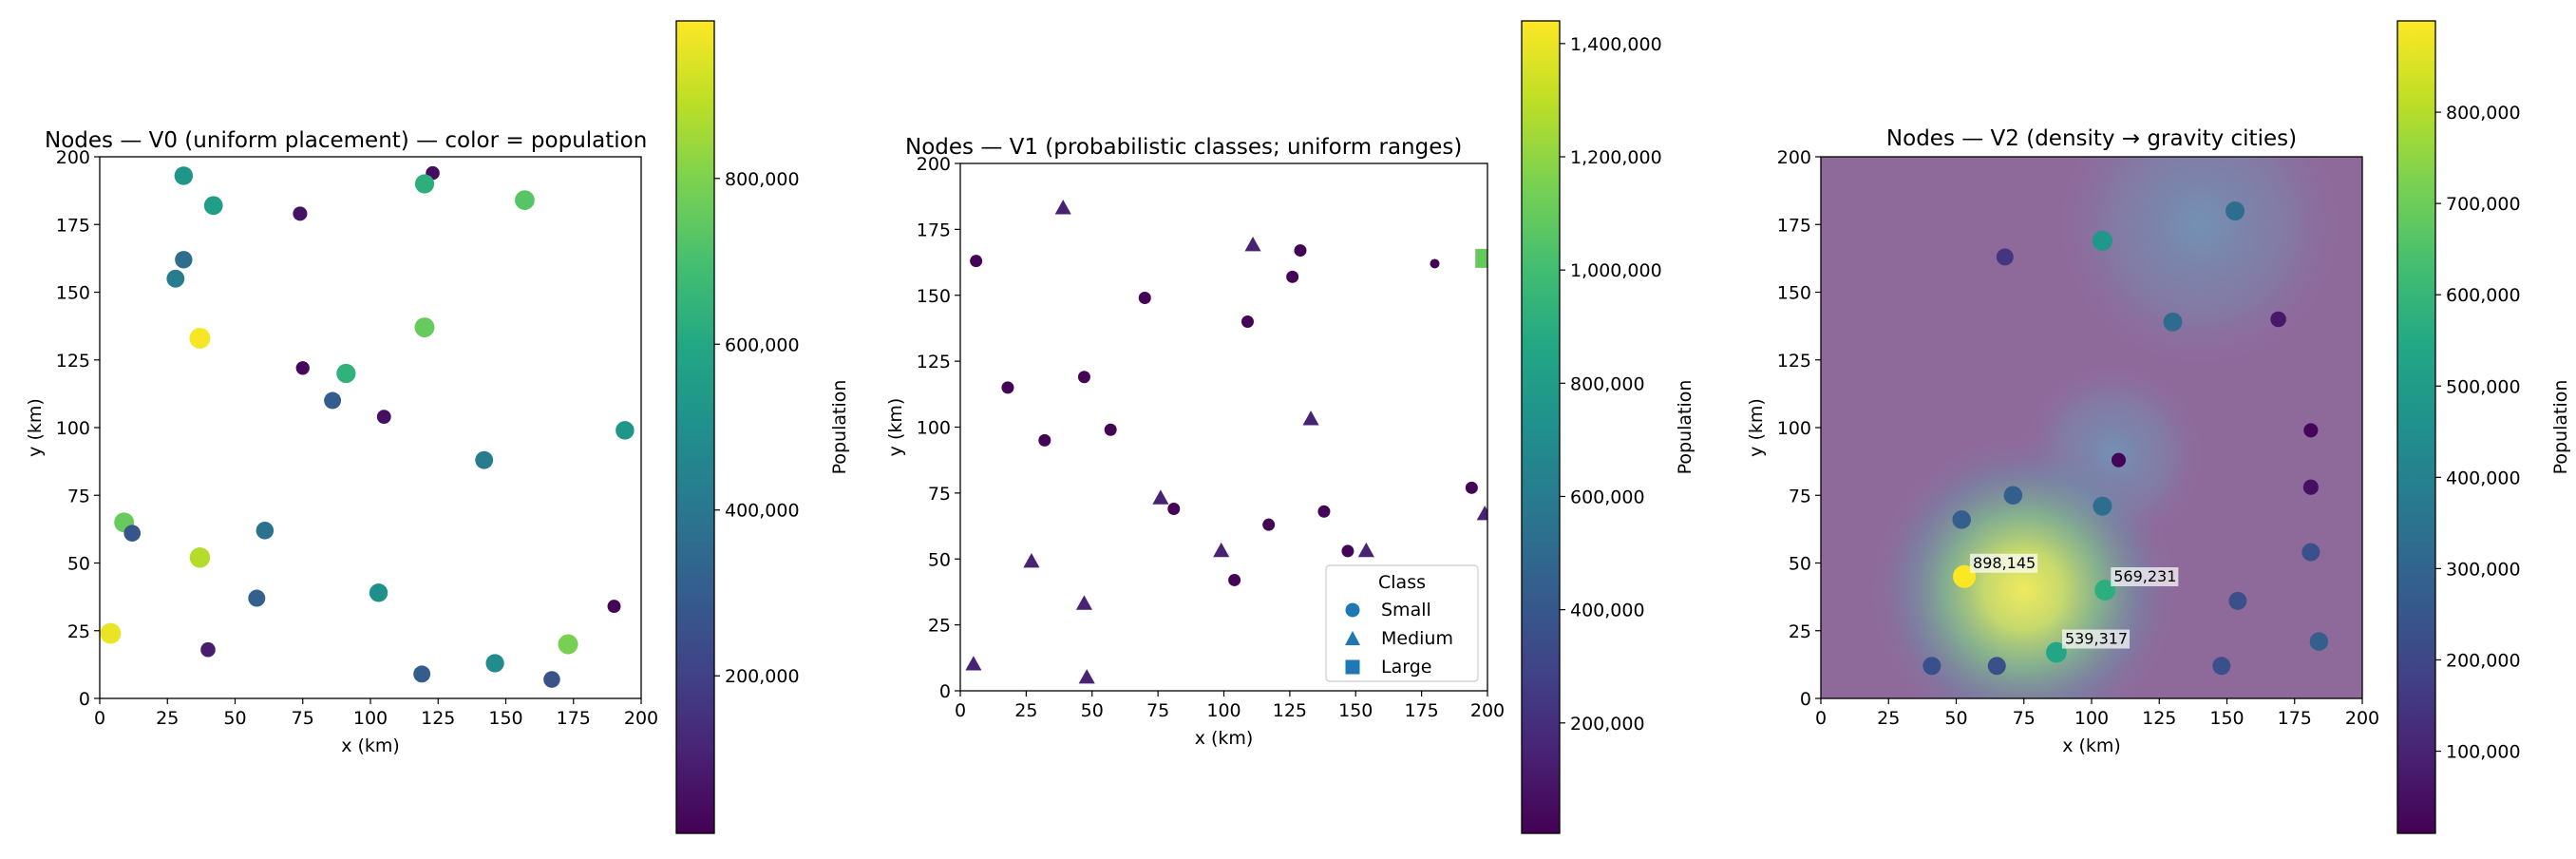 The height and width of the screenshot is (859, 2576). I want to click on legend-marker-large, so click(1352, 667).